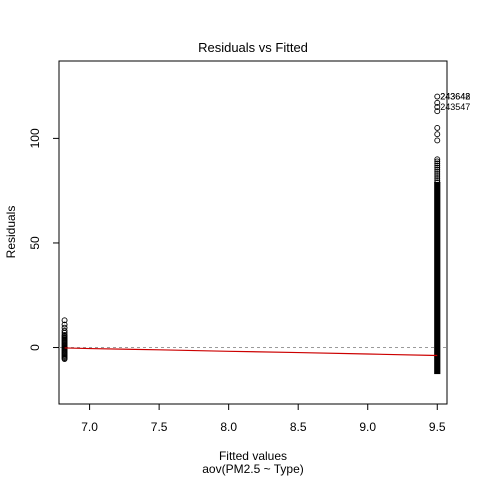 The width and height of the screenshot is (480, 480). I want to click on outlier-label: 243648, so click(455, 97).